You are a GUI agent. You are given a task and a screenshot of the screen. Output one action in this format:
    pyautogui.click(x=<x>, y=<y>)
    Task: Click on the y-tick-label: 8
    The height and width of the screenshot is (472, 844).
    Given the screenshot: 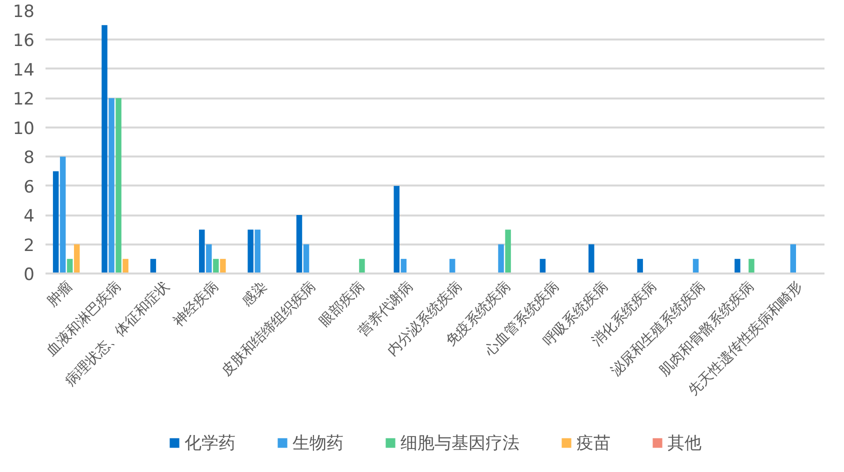 What is the action you would take?
    pyautogui.click(x=29, y=158)
    